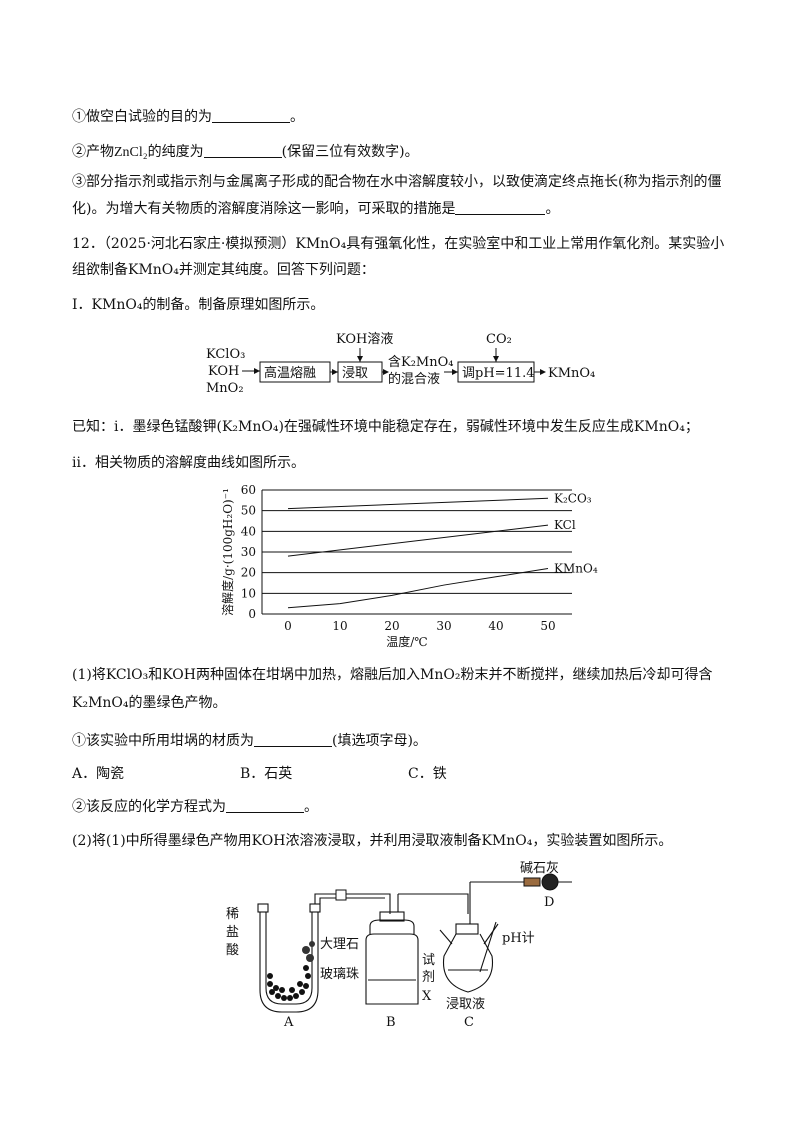 The width and height of the screenshot is (800, 1132). Describe the element at coordinates (225, 354) in the screenshot. I see `reactant-kclo3: KClO₃` at that location.